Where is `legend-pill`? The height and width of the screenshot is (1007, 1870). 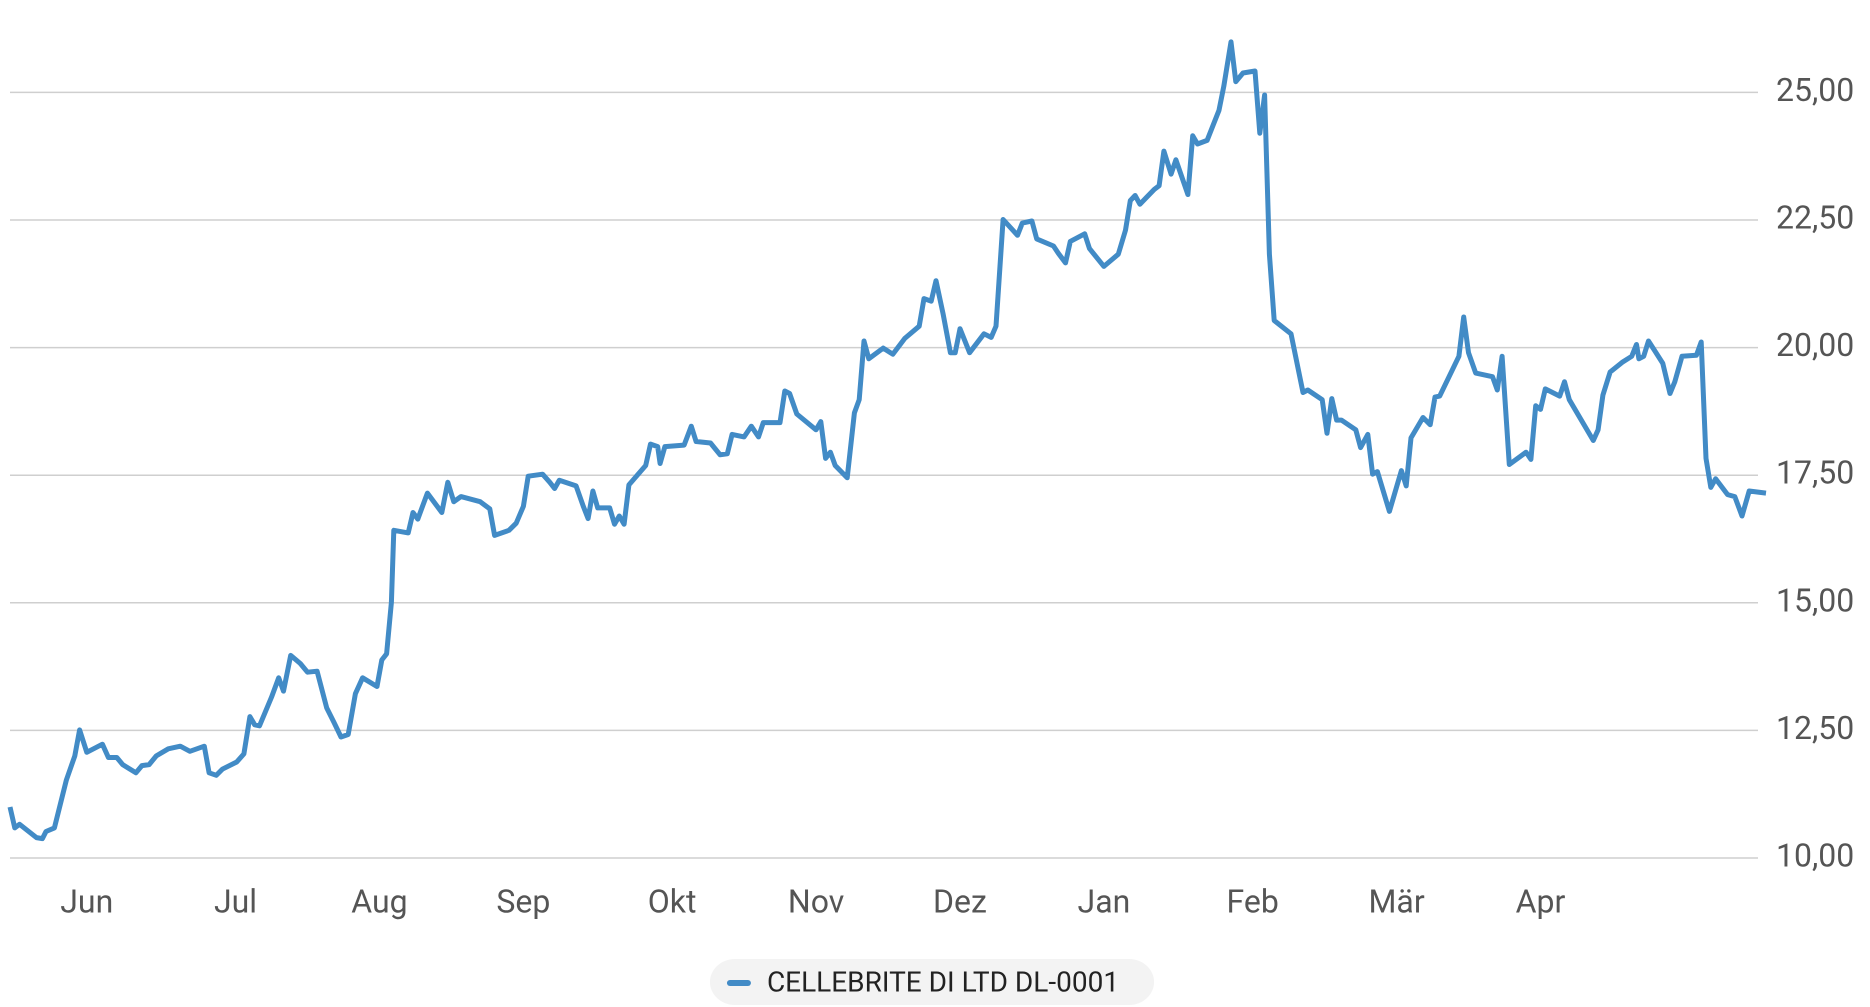 legend-pill is located at coordinates (932, 982).